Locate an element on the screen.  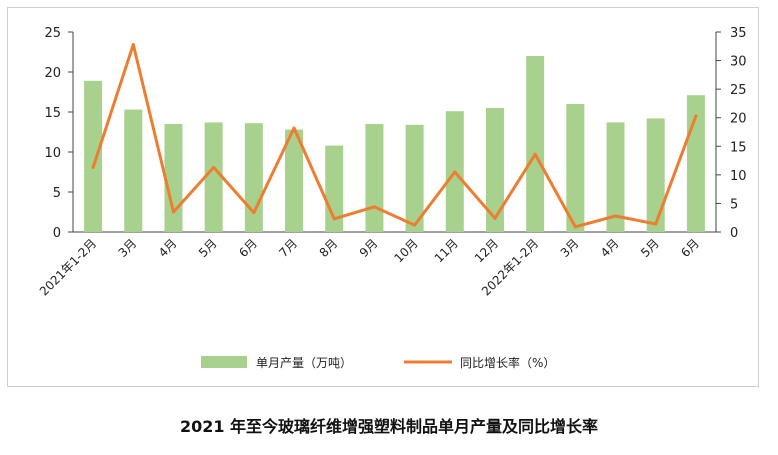
y-left-tick-label: 0 is located at coordinates (57, 233).